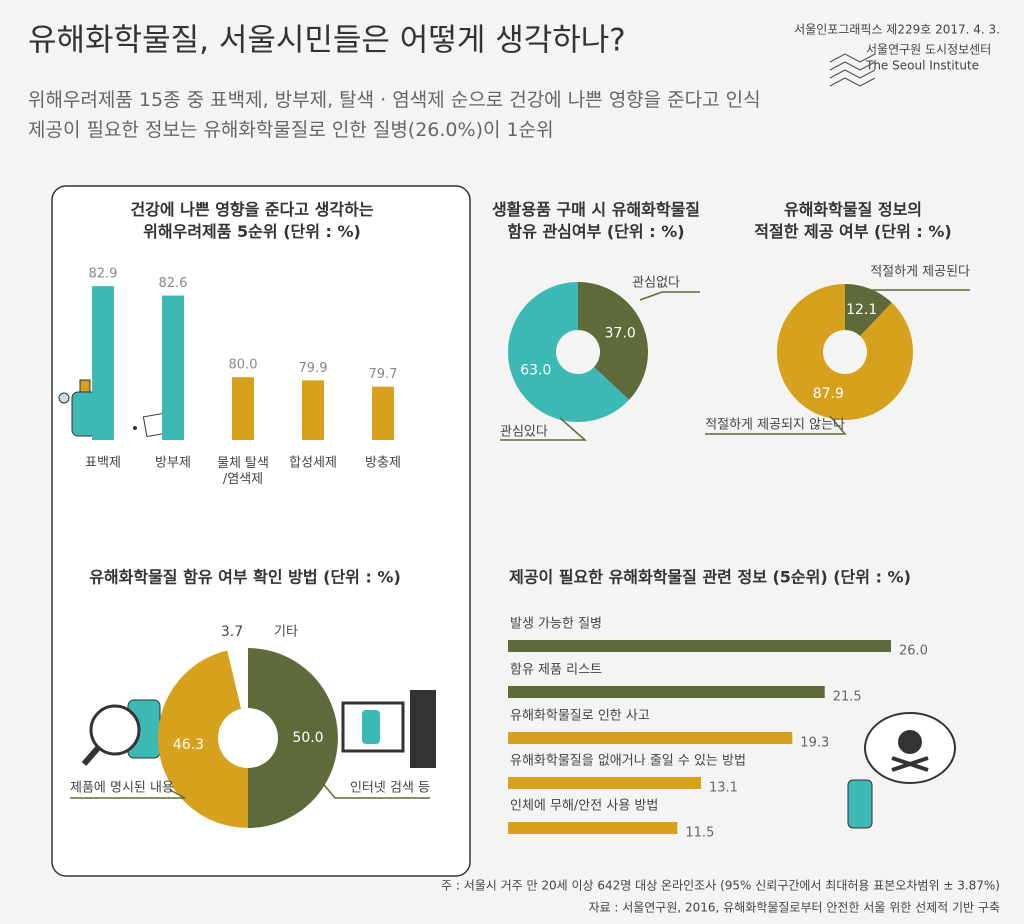  Describe the element at coordinates (383, 463) in the screenshot. I see `category-label: 방충제` at that location.